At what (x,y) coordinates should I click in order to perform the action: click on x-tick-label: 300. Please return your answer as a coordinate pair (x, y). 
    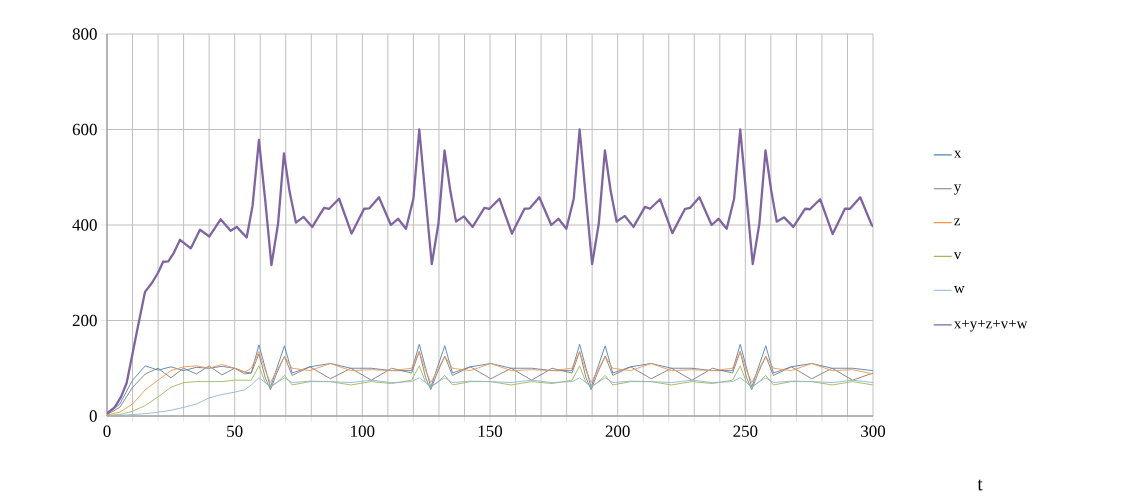
    Looking at the image, I should click on (873, 431).